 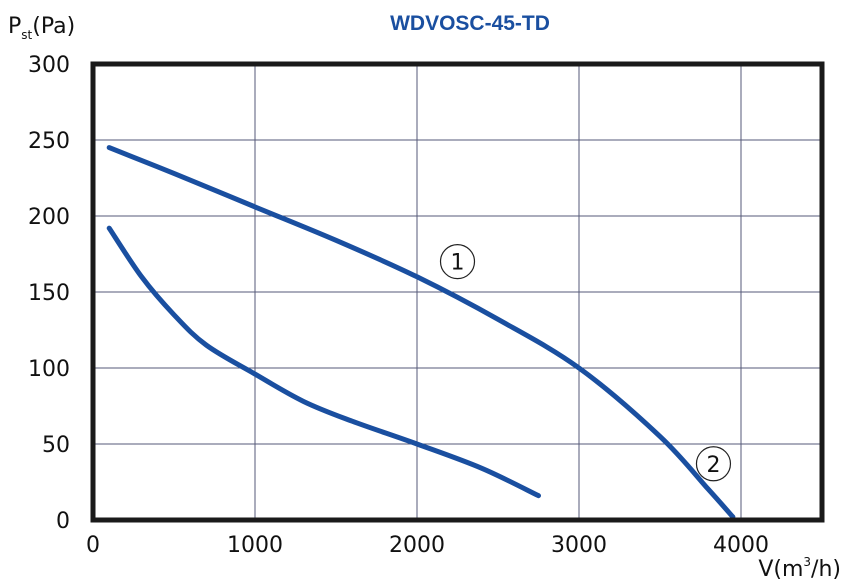 I want to click on x-tick-label: 1000, so click(x=255, y=545).